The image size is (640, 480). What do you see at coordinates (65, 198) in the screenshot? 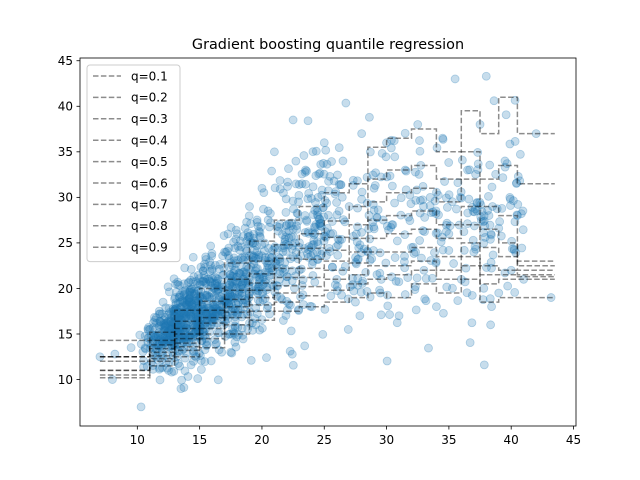
I see `y-tick-label: 30` at bounding box center [65, 198].